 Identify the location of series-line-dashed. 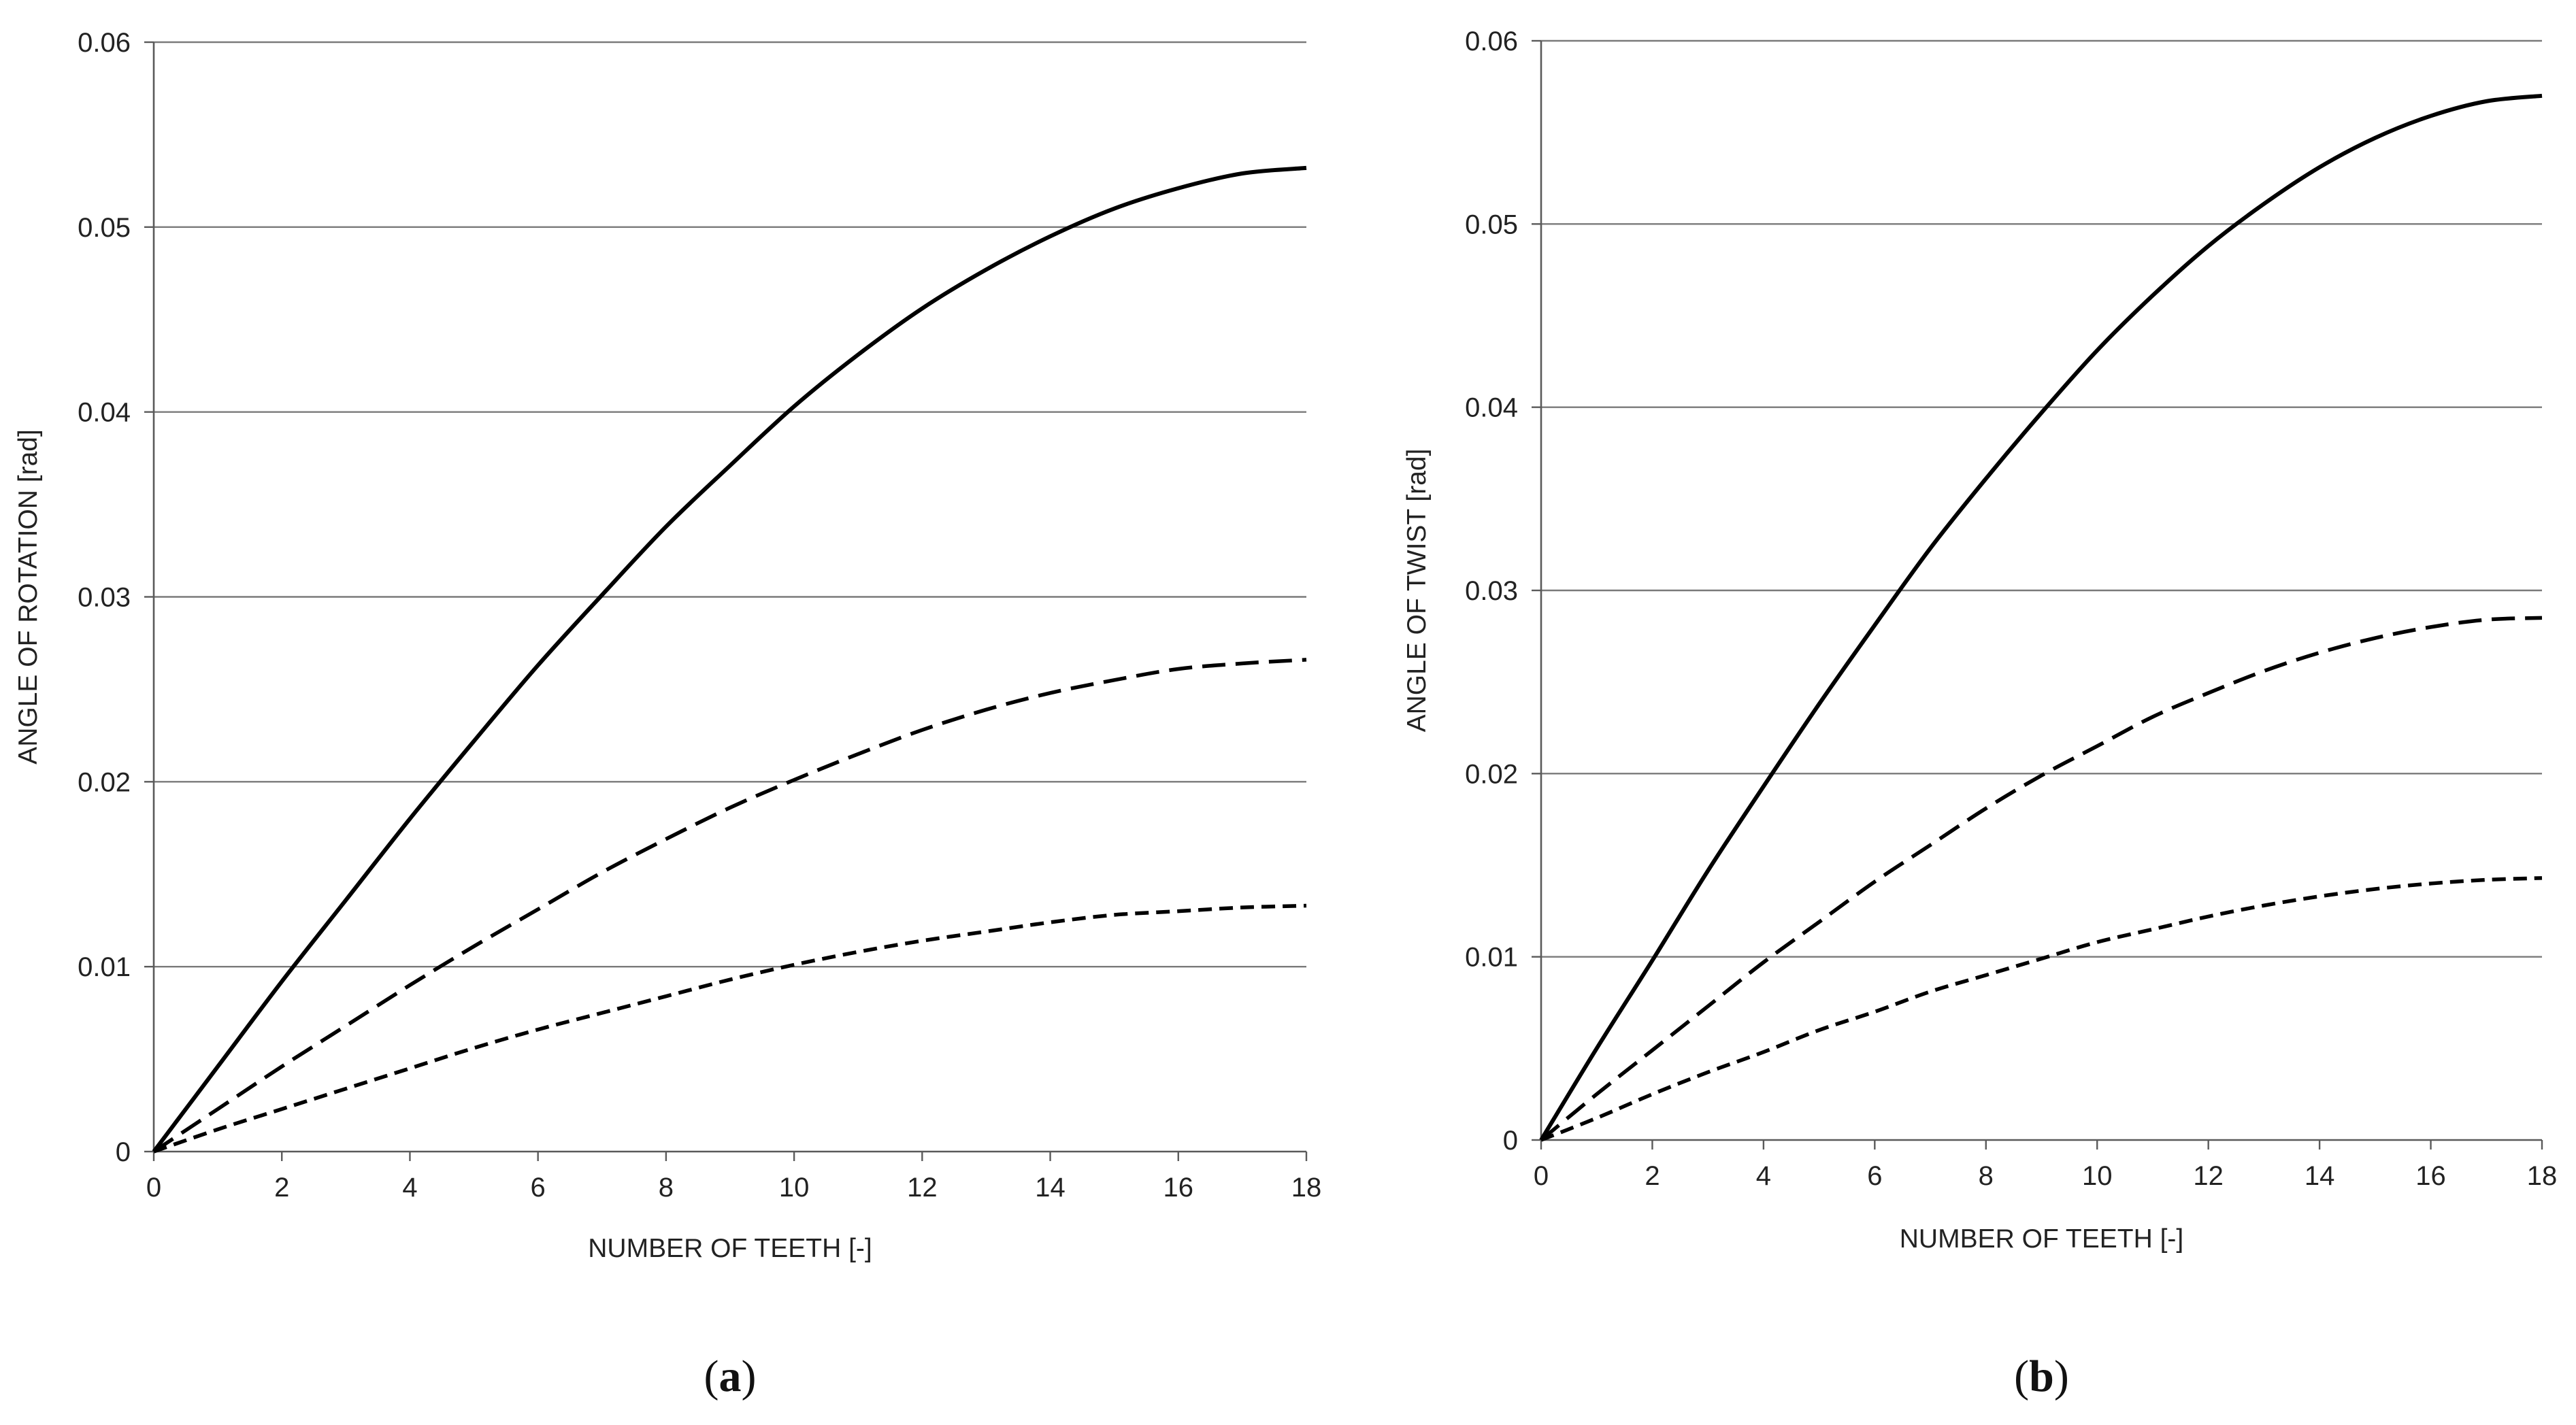
(2041, 879).